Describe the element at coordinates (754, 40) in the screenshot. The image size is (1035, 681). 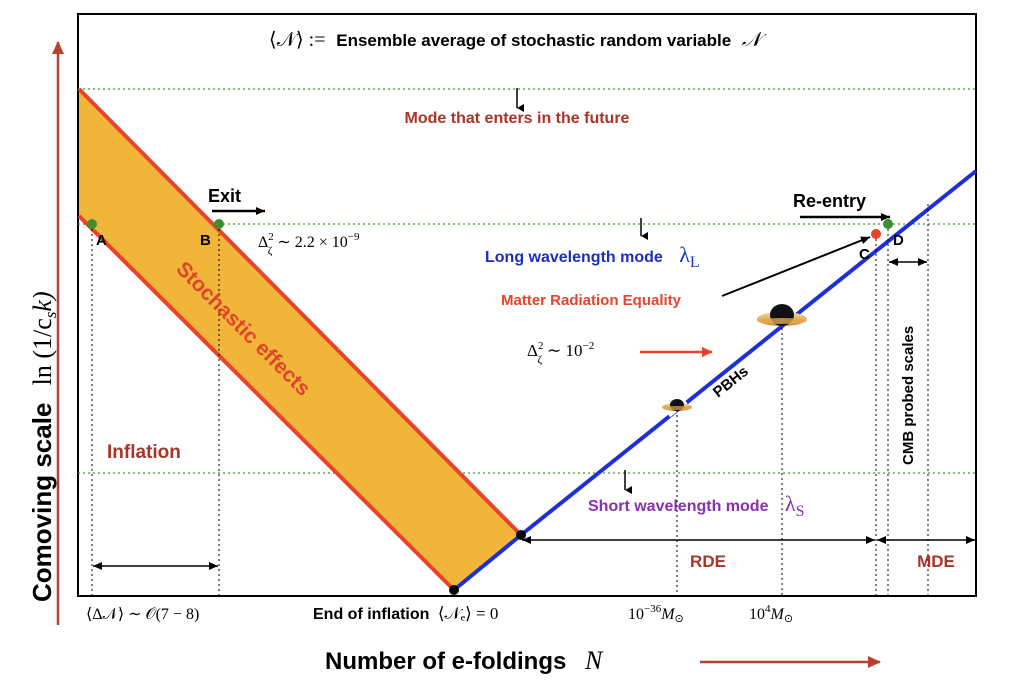
I see `ensemble-var: 𝒩` at that location.